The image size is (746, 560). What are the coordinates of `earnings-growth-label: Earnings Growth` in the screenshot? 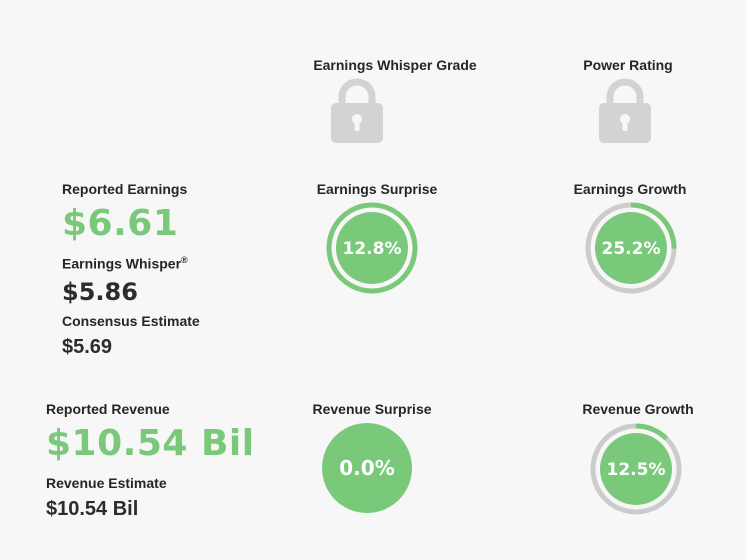 It's located at (630, 189).